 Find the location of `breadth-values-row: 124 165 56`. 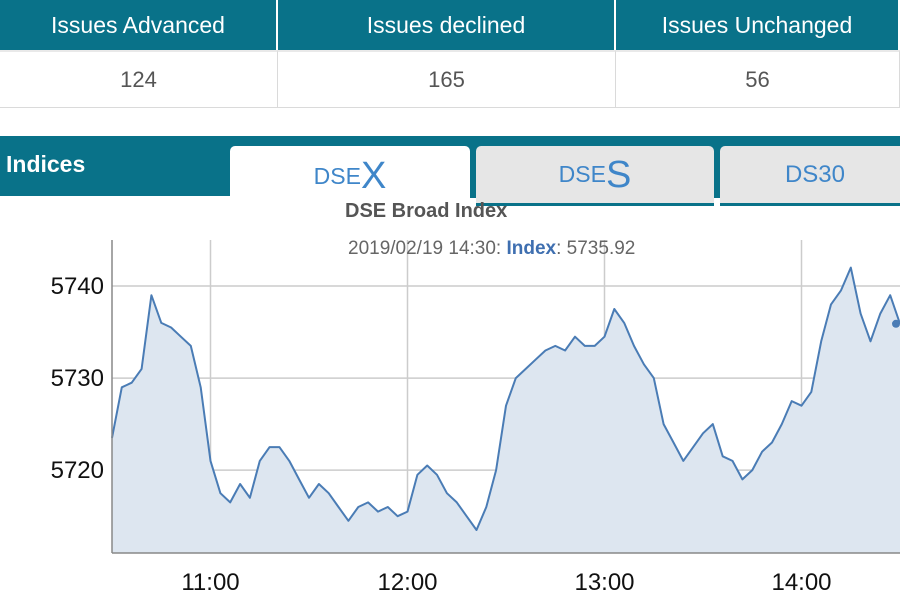

breadth-values-row: 124 165 56 is located at coordinates (450, 79).